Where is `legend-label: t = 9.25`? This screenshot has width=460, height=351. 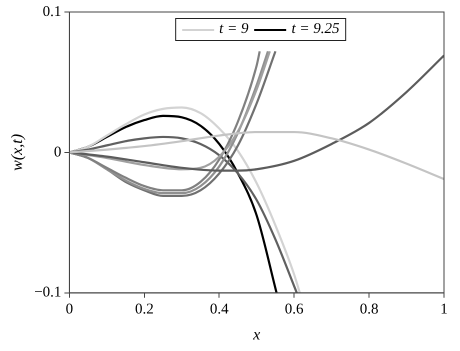
legend-label: t = 9.25 is located at coordinates (315, 29).